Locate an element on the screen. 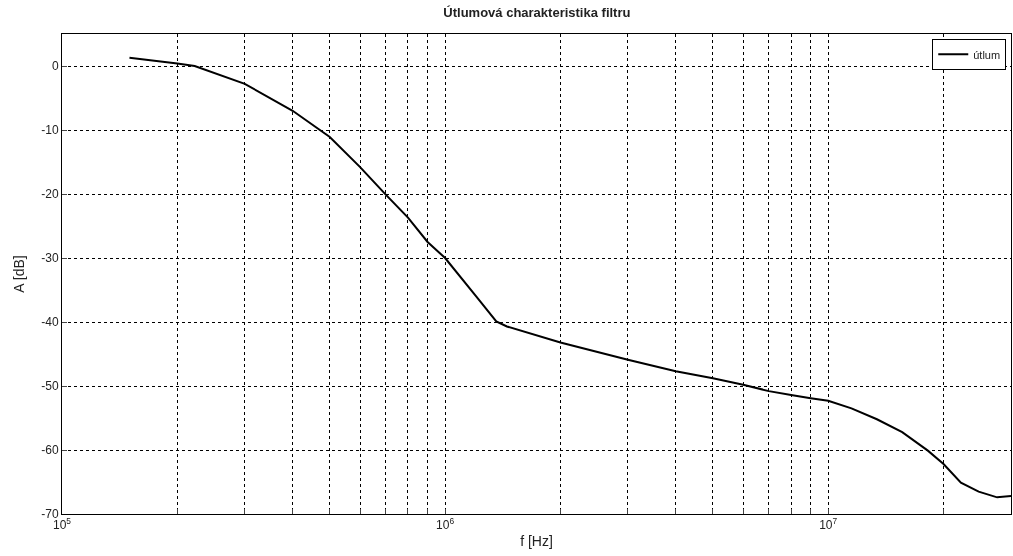 This screenshot has width=1013, height=556. y-axis-title: A [dB] is located at coordinates (19, 274).